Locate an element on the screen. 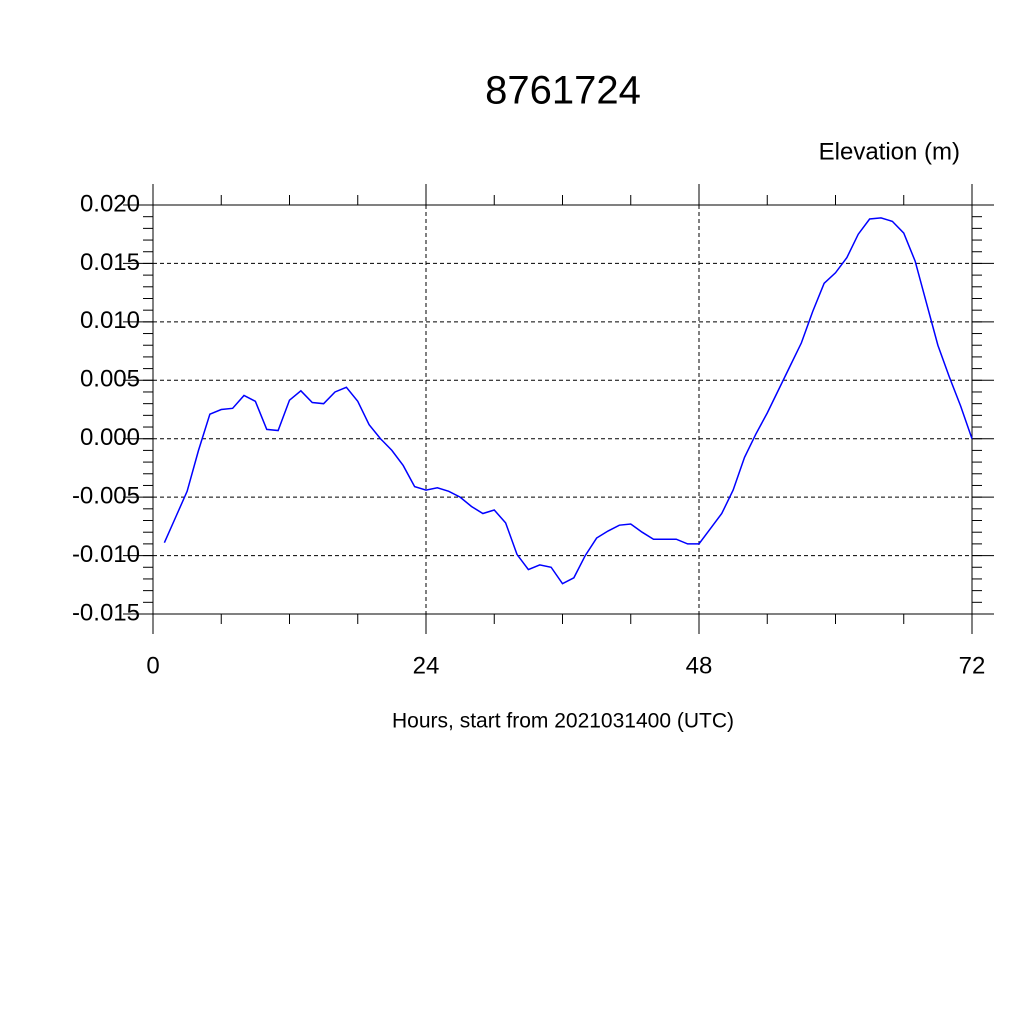 Image resolution: width=1024 pixels, height=1029 pixels. y-axis-label: Elevation (m) is located at coordinates (889, 151).